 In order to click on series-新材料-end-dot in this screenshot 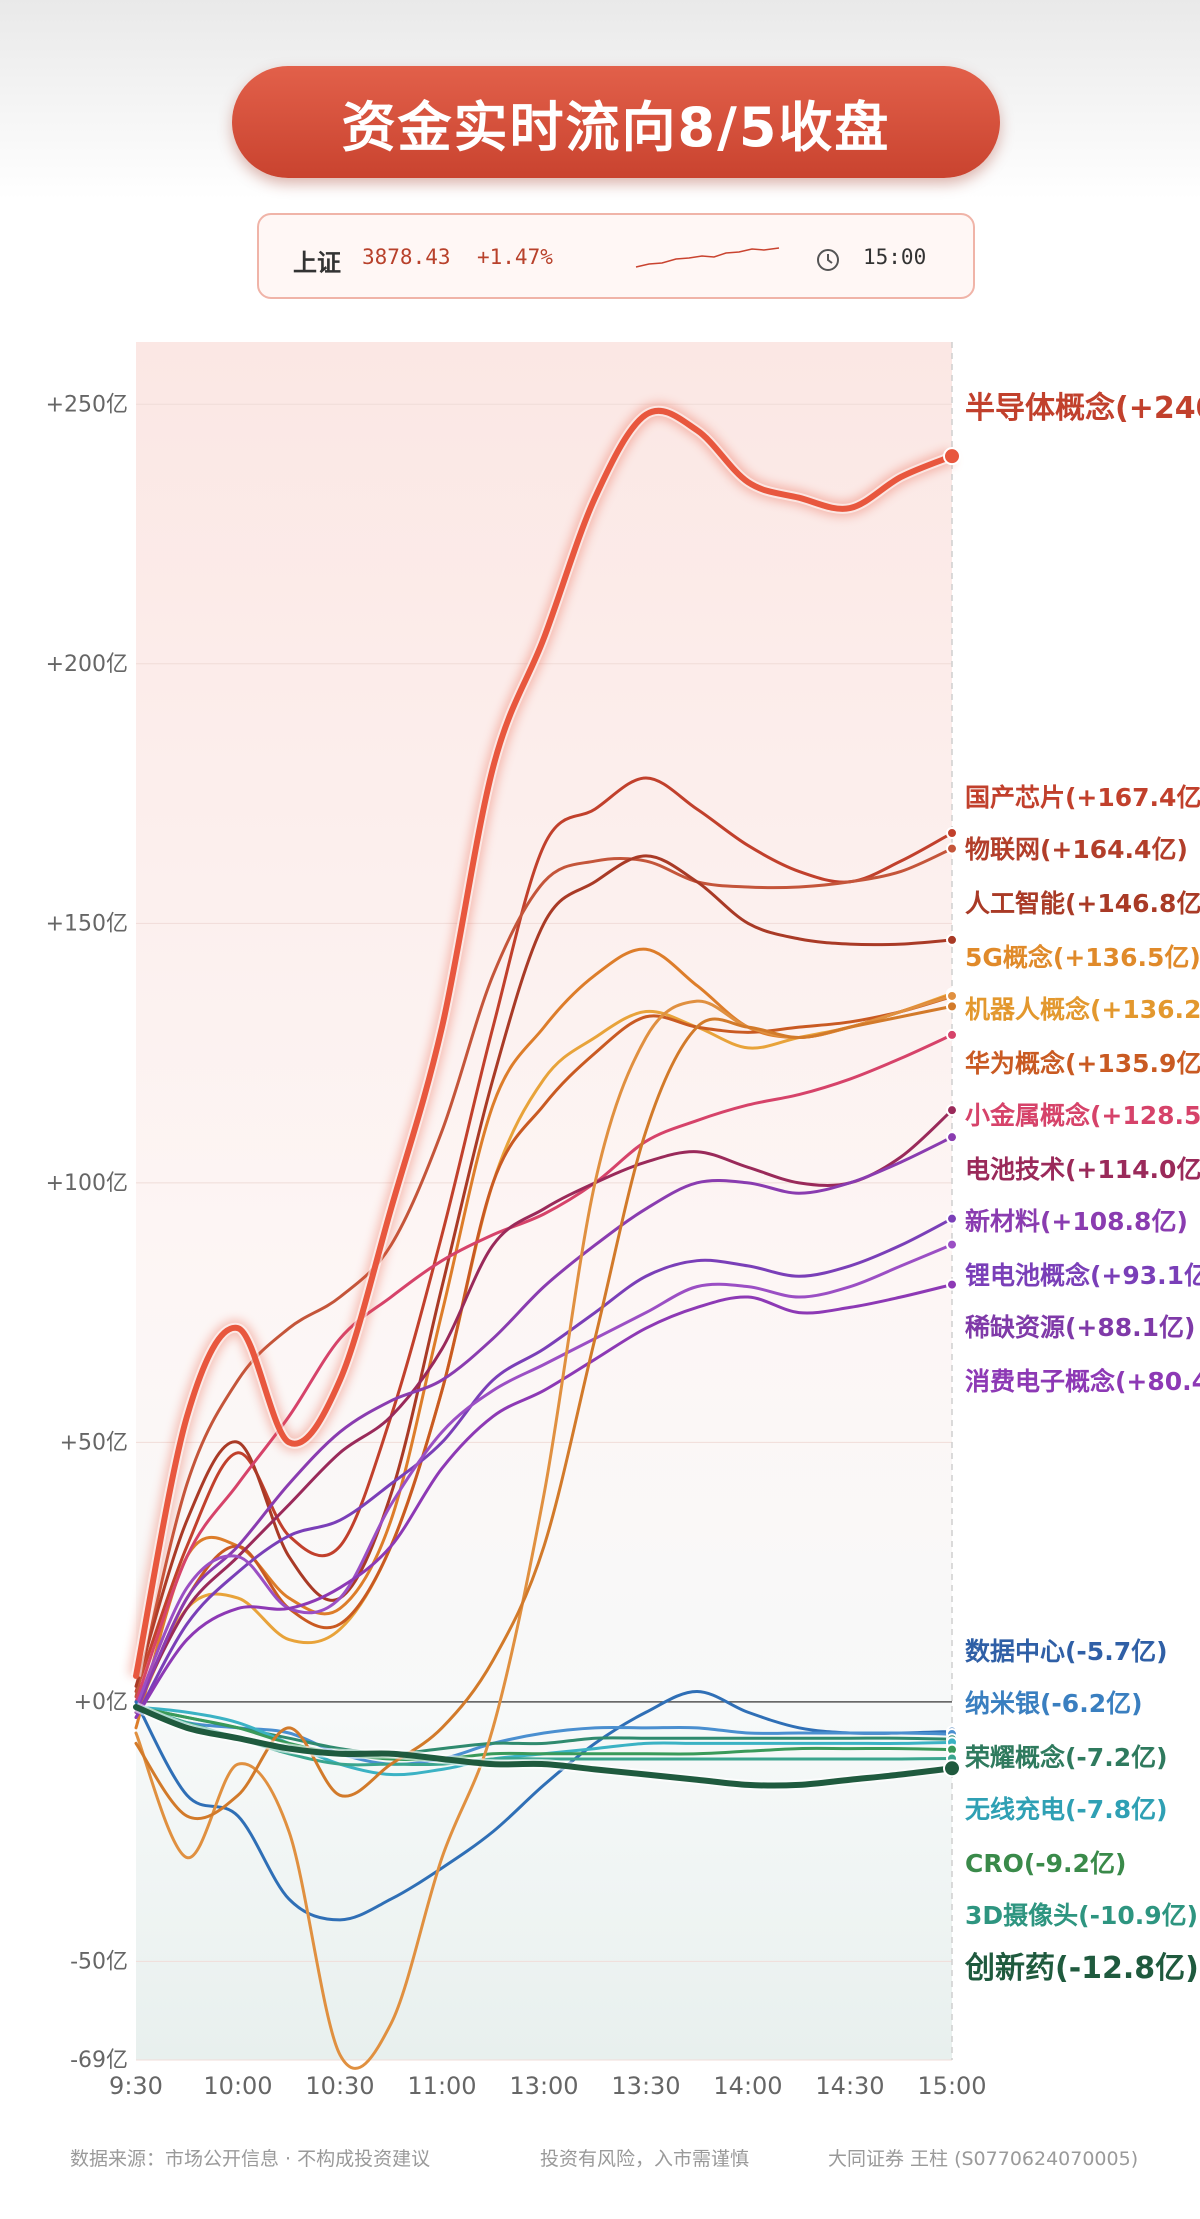, I will do `click(952, 1137)`.